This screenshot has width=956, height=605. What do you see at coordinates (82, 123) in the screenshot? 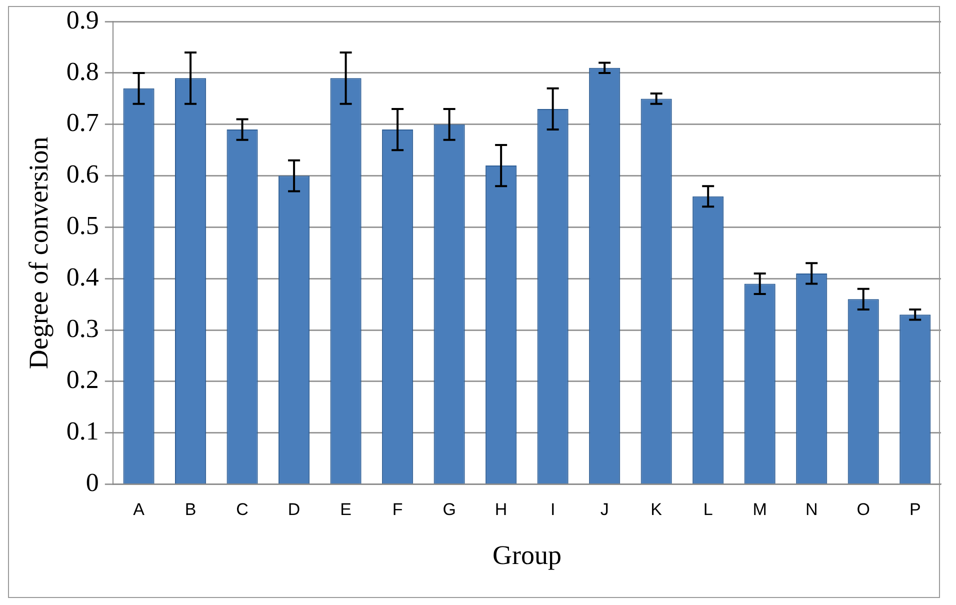
I see `y-tick-label: 0.7` at bounding box center [82, 123].